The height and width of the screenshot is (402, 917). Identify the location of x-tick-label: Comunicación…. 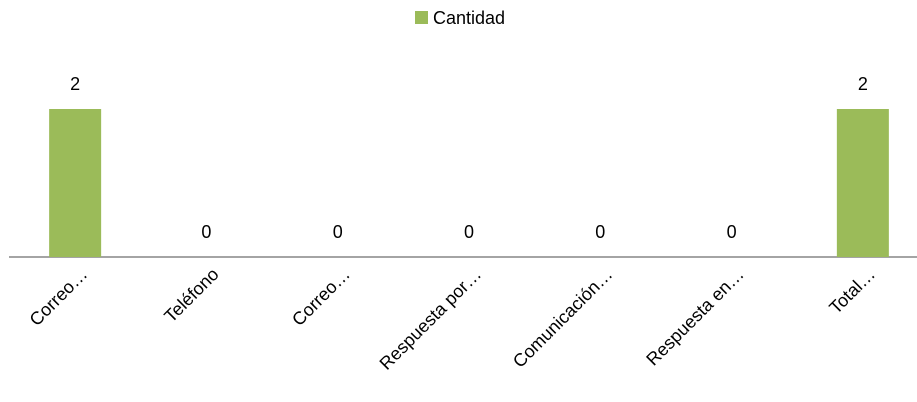
(563, 318).